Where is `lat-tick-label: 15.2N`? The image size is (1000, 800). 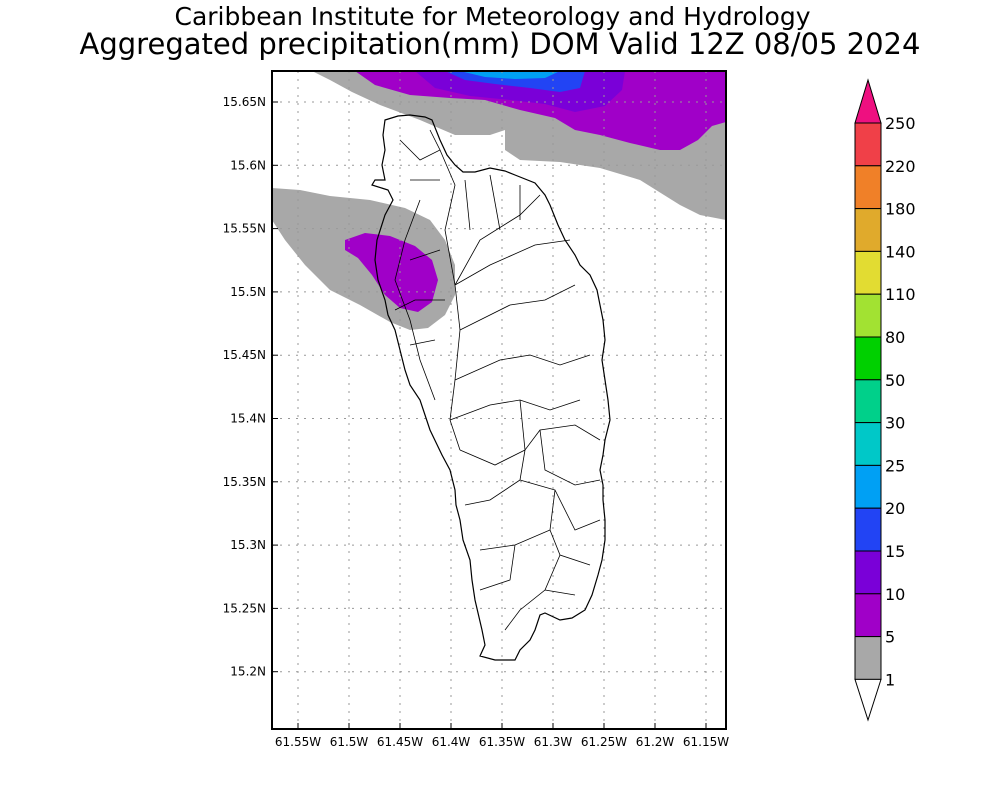 lat-tick-label: 15.2N is located at coordinates (248, 672).